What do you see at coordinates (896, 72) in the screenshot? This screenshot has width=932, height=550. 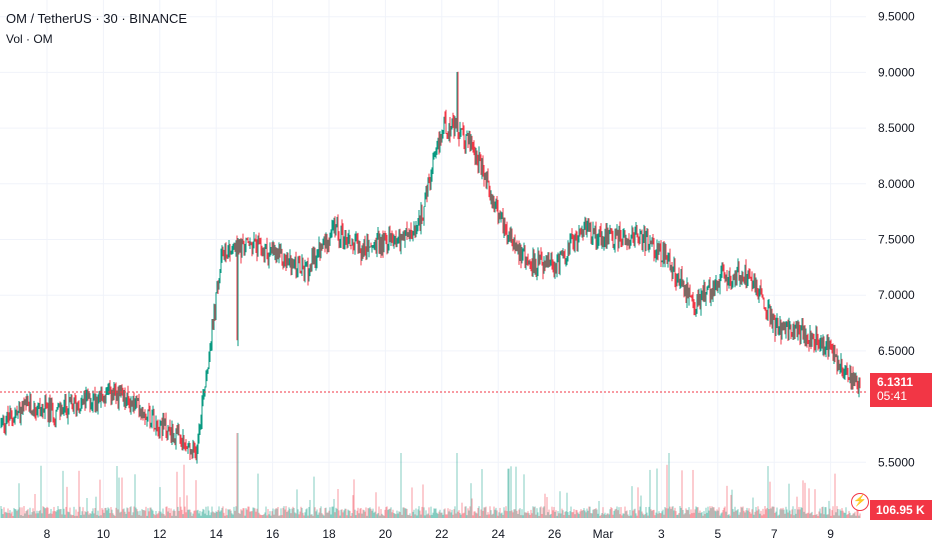 I see `y-tick-label: 9.0000` at bounding box center [896, 72].